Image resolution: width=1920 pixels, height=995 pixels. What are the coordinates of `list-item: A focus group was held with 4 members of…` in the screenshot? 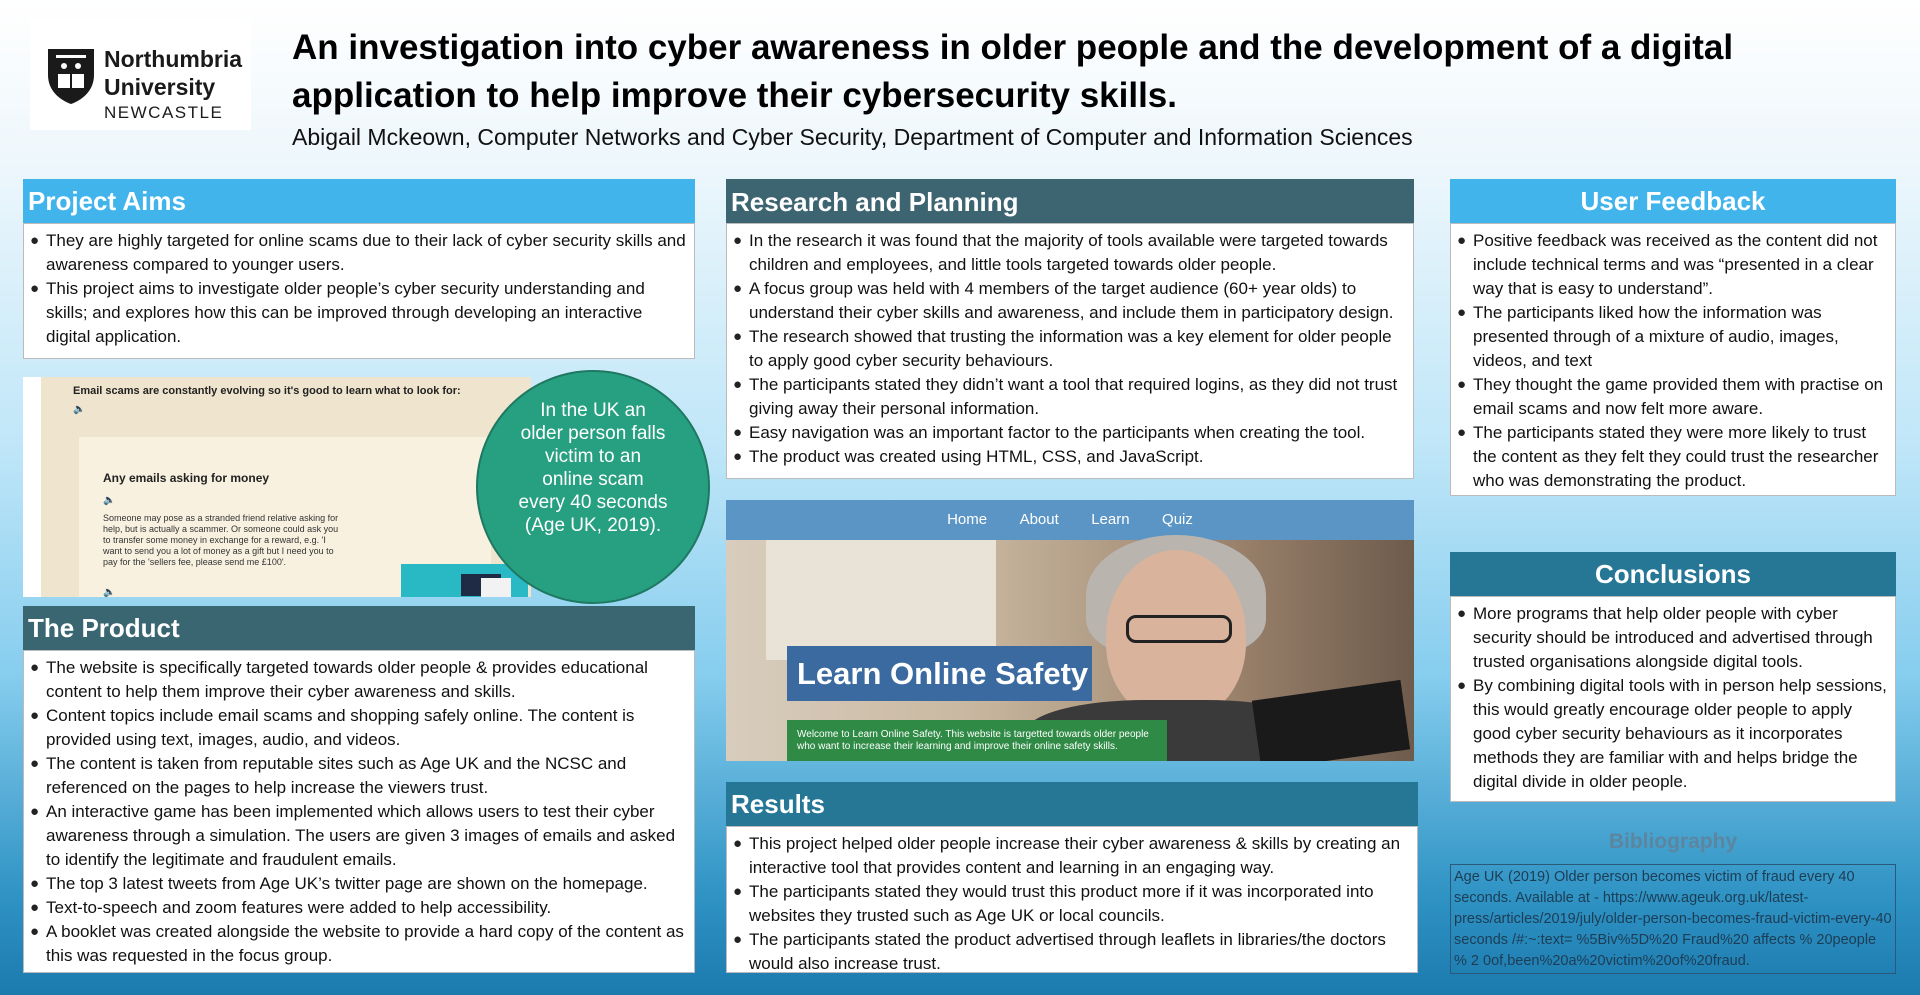 It's located at (1069, 301).